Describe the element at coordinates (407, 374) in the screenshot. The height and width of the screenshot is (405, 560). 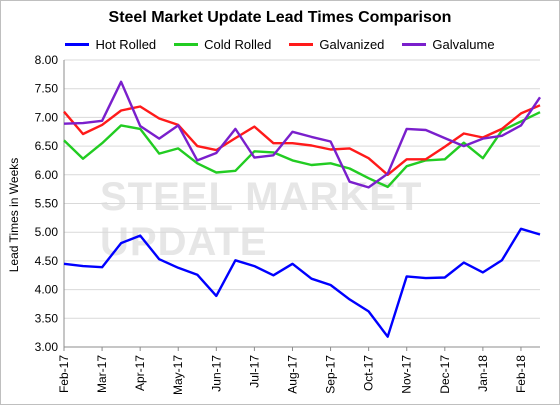
I see `x-tick-label-9: Nov-17` at that location.